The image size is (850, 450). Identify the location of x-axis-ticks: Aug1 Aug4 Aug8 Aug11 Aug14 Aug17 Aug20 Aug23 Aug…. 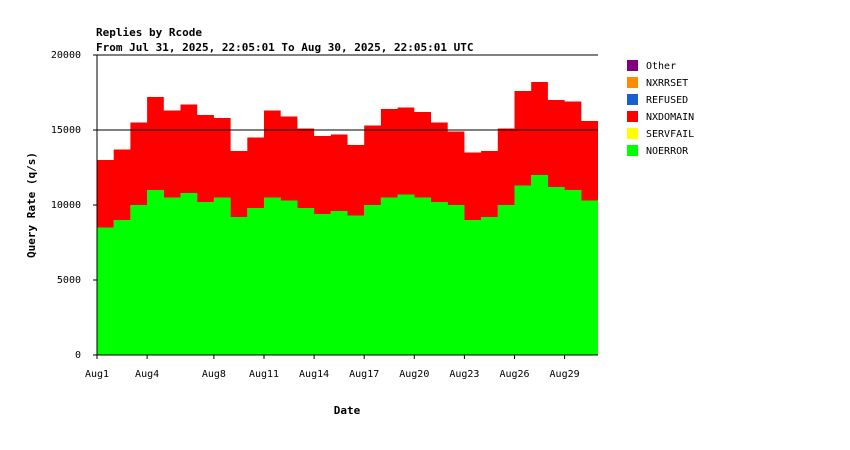
(332, 367).